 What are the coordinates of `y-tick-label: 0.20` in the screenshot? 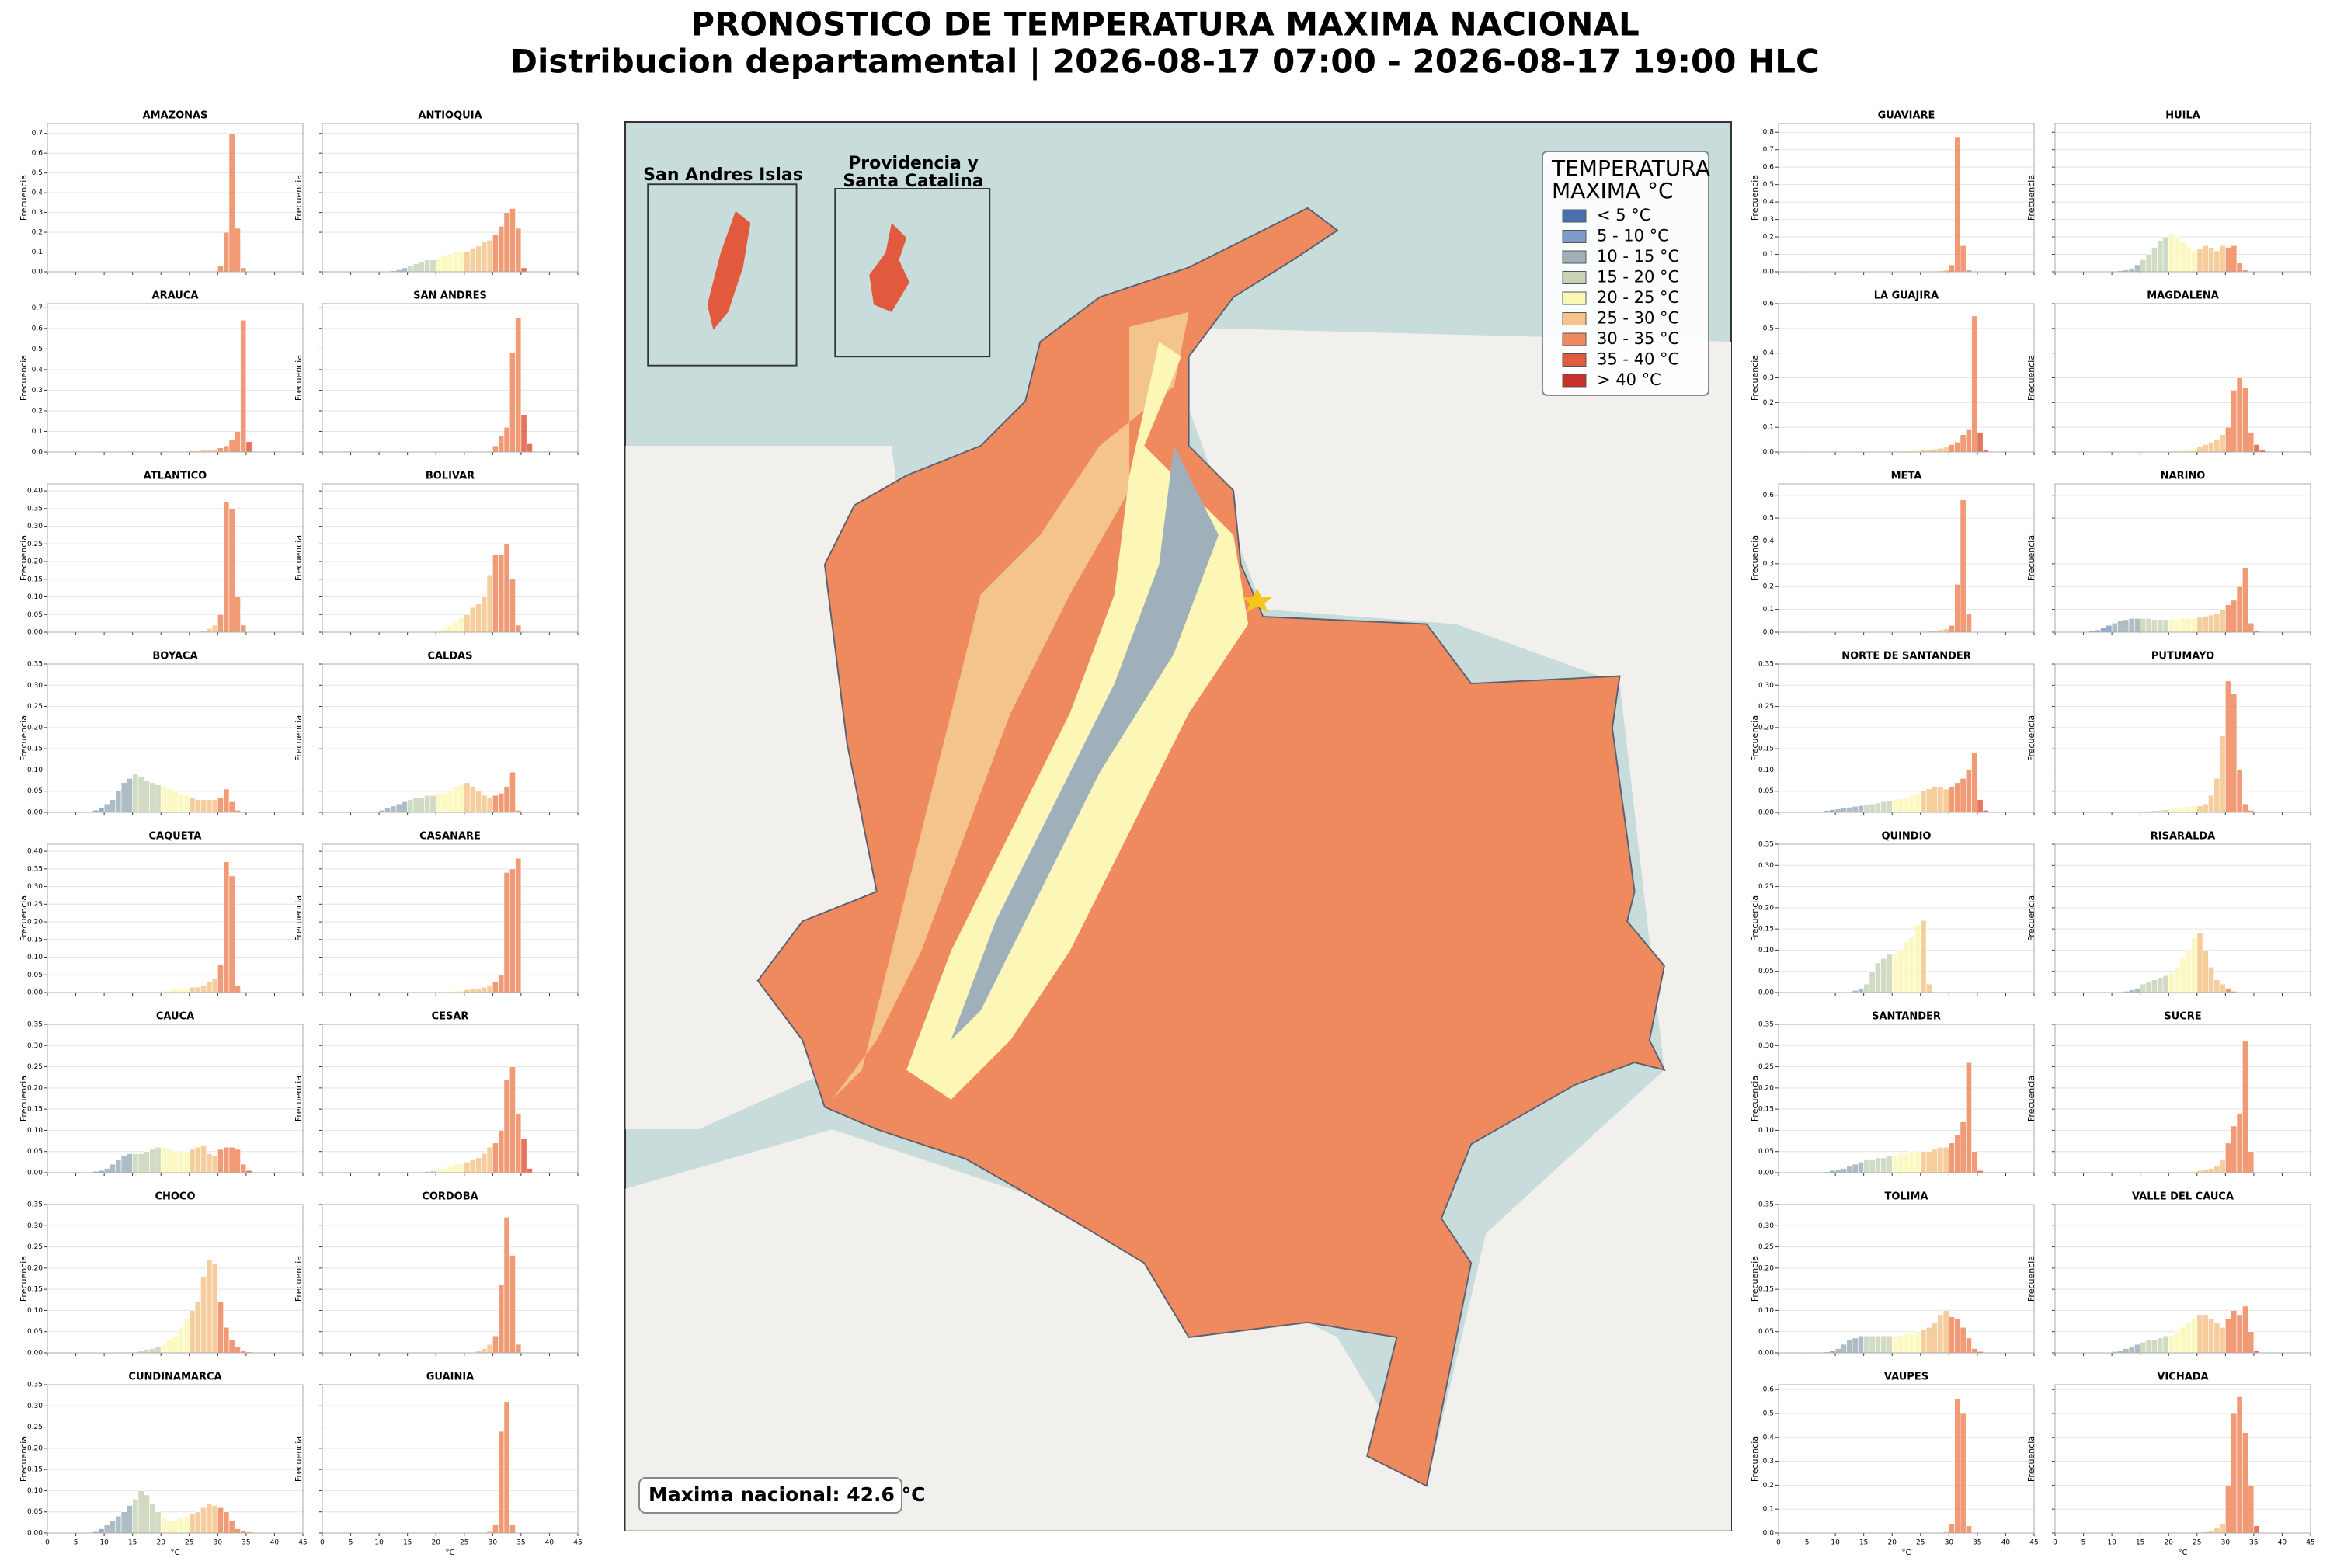 It's located at (35, 1268).